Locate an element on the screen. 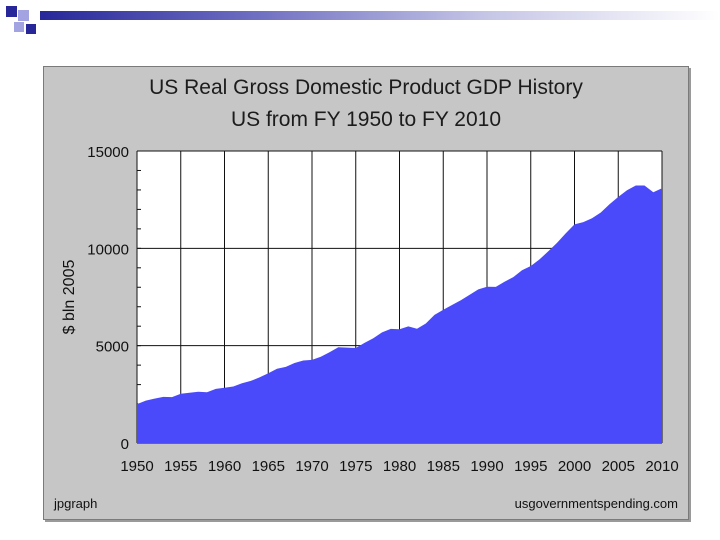  footer-credit-right: usgovernmentspending.com is located at coordinates (596, 503).